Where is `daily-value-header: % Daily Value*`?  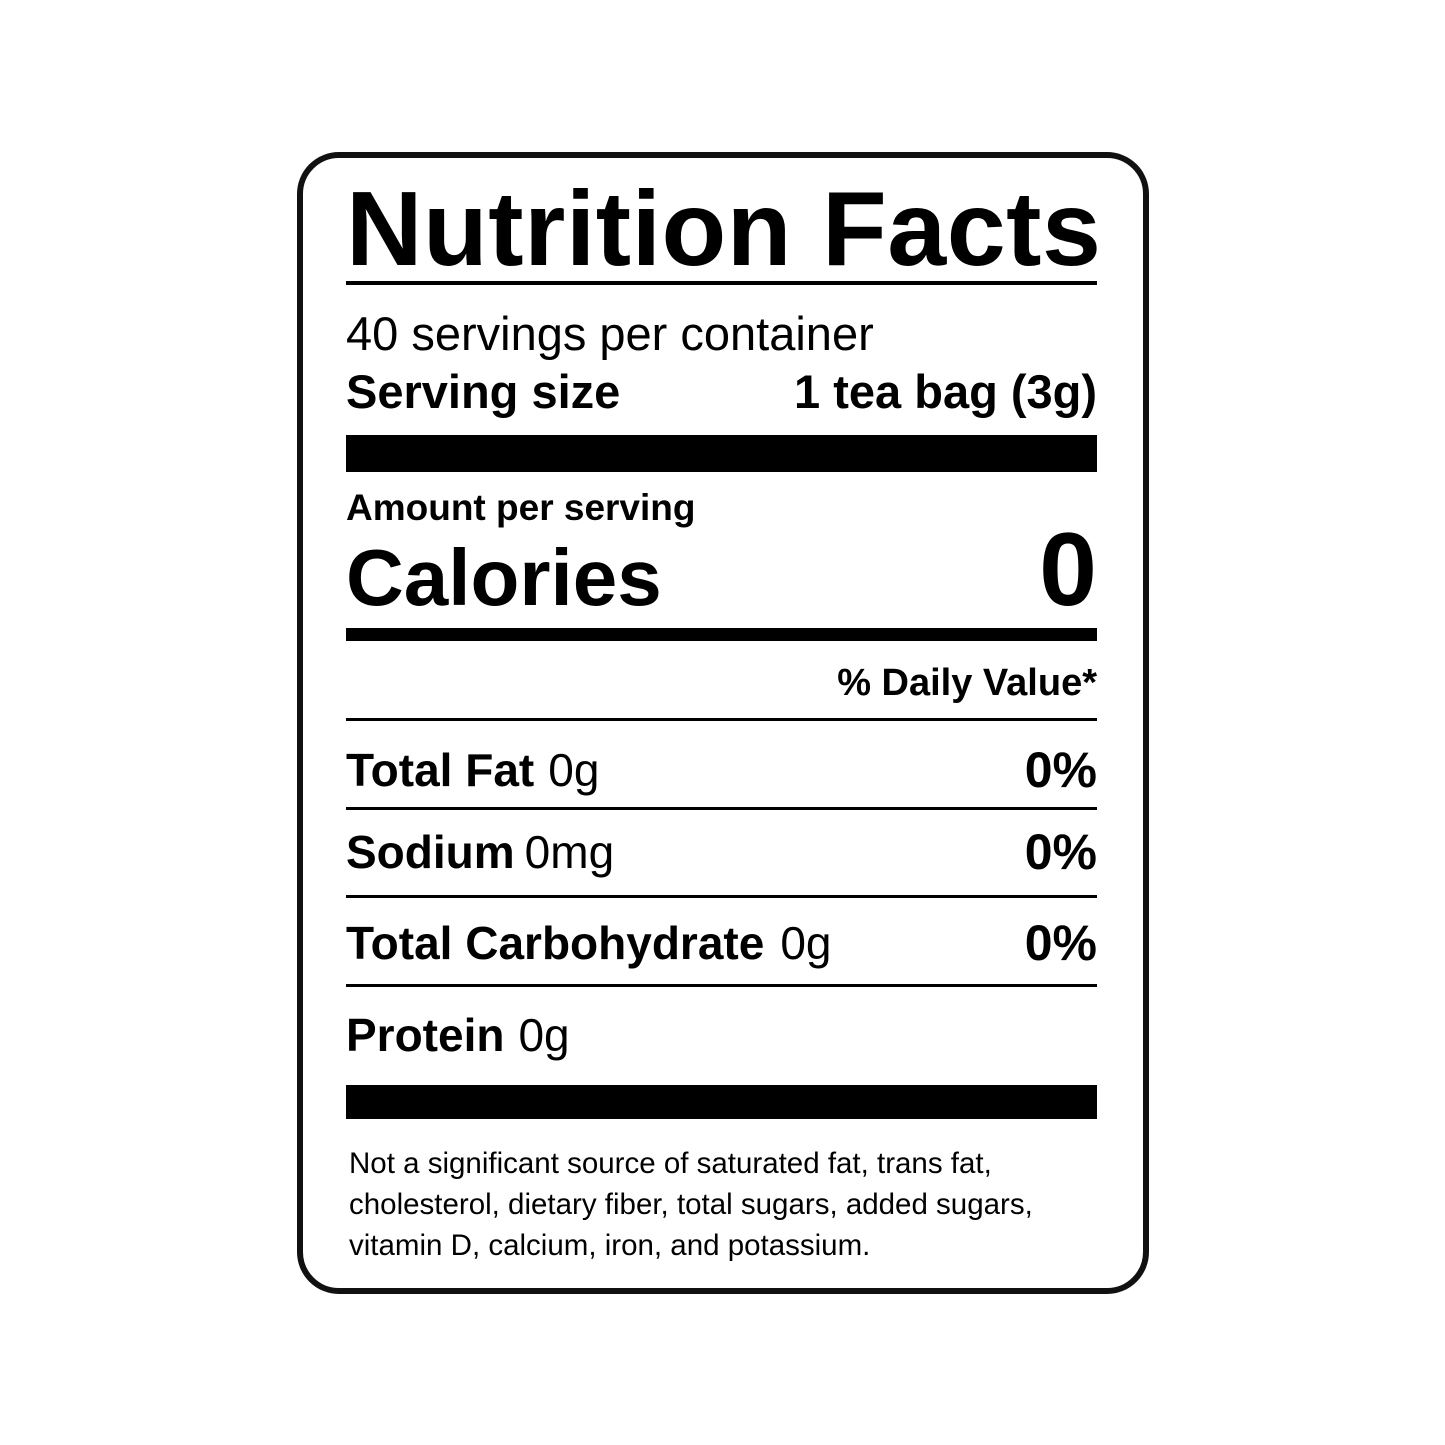 daily-value-header: % Daily Value* is located at coordinates (967, 683).